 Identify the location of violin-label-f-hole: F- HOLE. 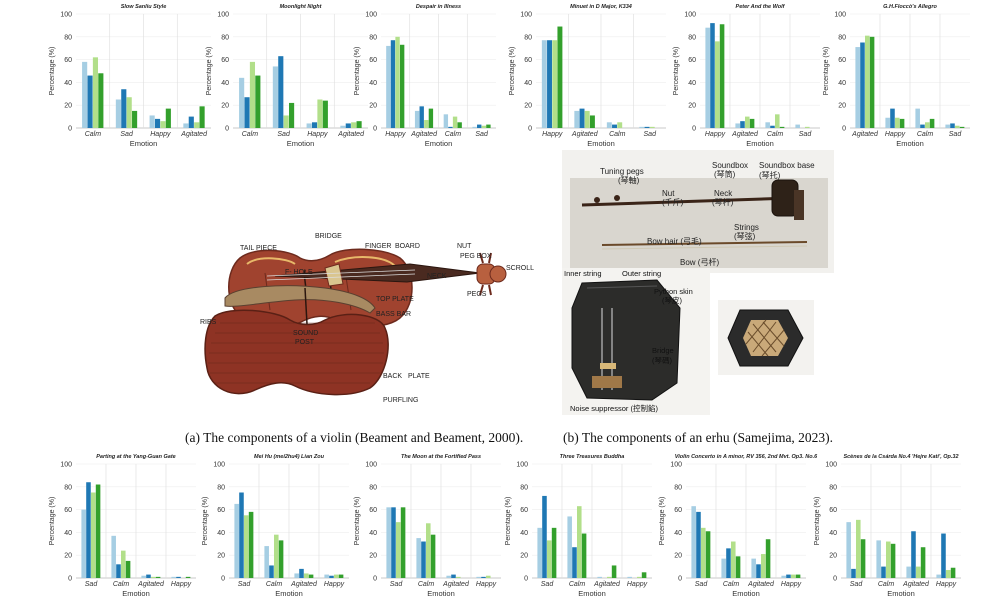
(299, 272).